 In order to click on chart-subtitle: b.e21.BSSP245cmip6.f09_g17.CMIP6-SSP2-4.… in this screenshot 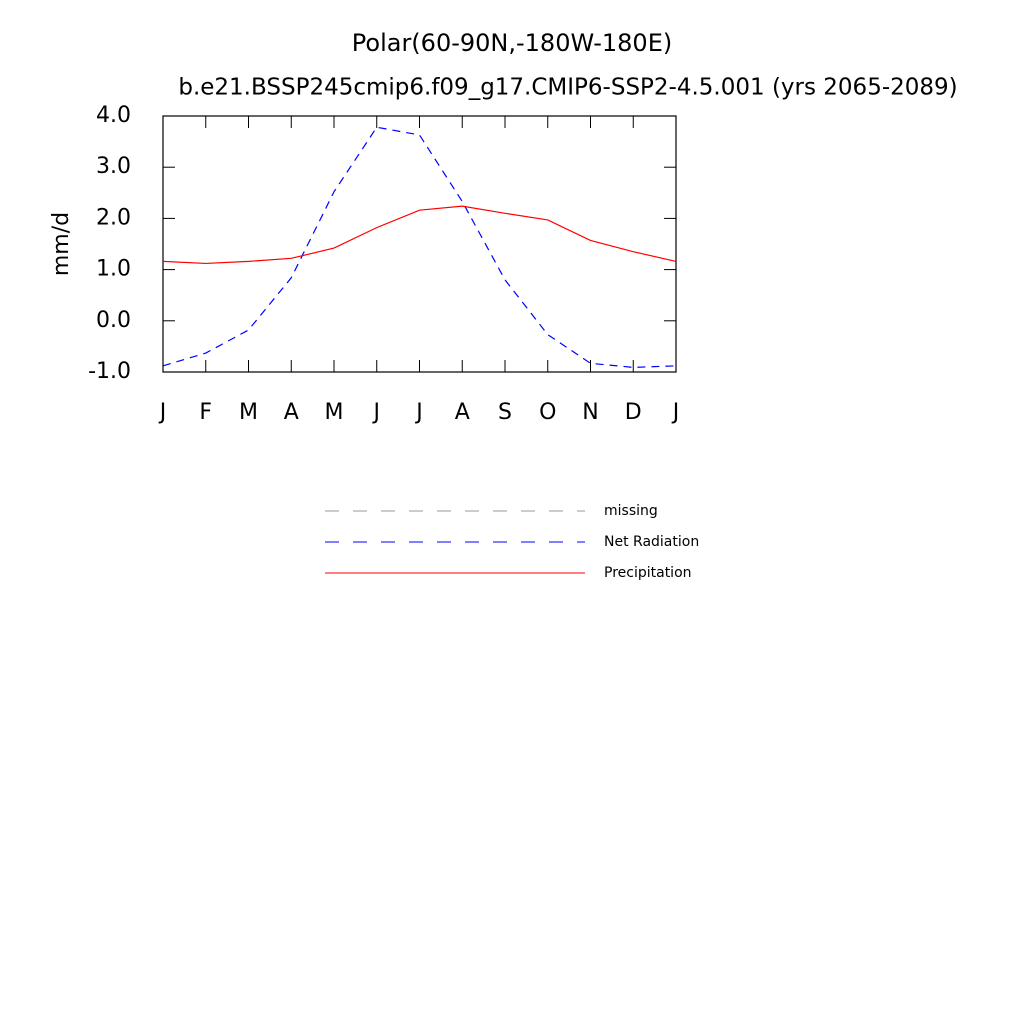, I will do `click(567, 88)`.